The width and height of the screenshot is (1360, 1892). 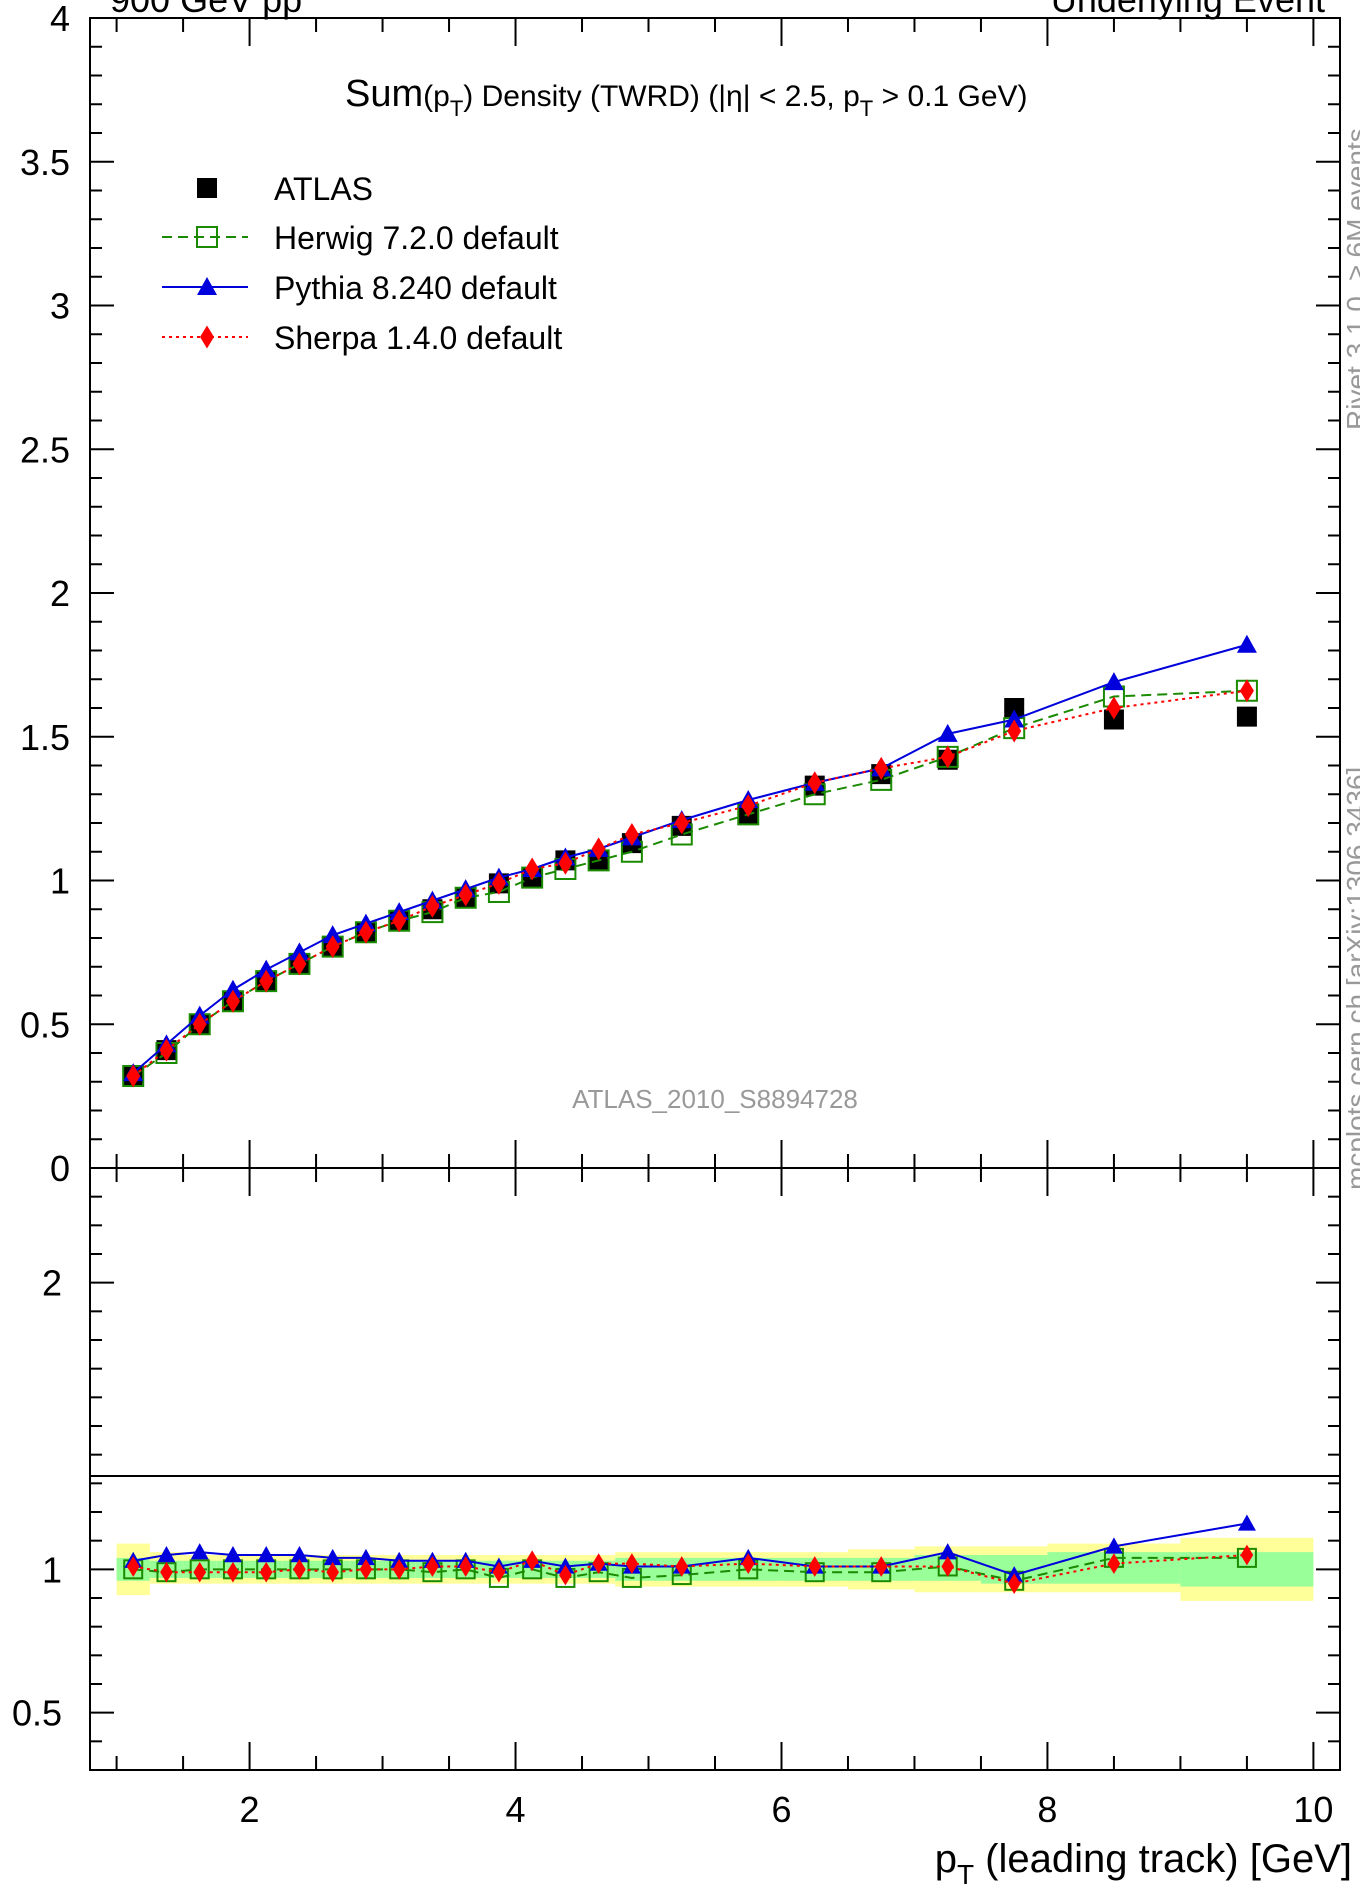 What do you see at coordinates (1188, 10) in the screenshot?
I see `header-right-label: Underlying Event` at bounding box center [1188, 10].